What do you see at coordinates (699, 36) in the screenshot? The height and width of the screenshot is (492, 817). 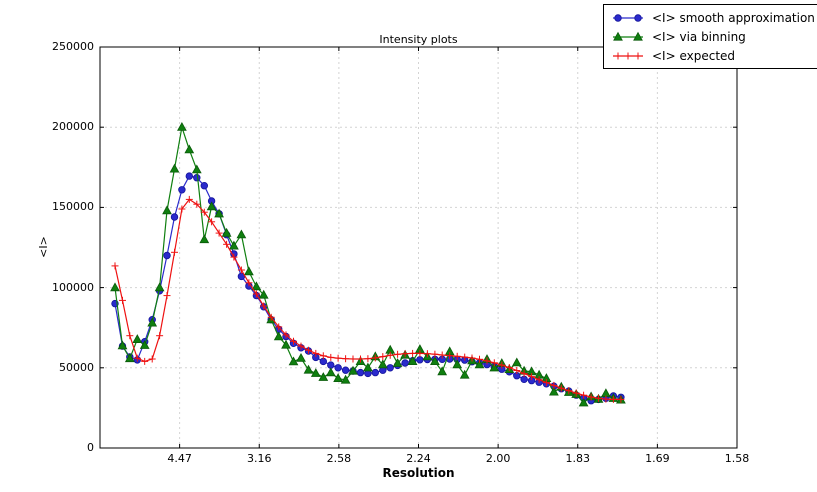 I see `legend-item-label: <I> via binning` at bounding box center [699, 36].